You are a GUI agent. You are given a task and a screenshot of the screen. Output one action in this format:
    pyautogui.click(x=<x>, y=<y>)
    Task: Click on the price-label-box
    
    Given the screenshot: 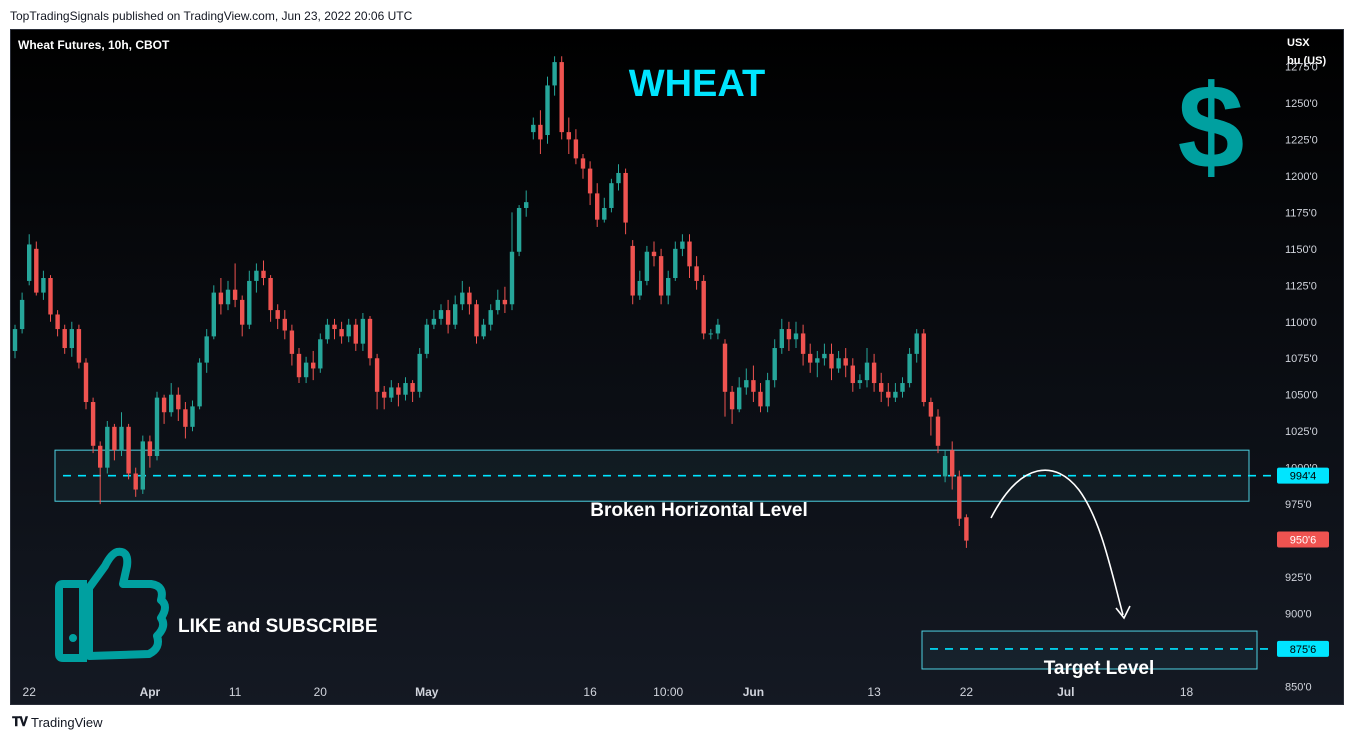 What is the action you would take?
    pyautogui.click(x=1303, y=648)
    